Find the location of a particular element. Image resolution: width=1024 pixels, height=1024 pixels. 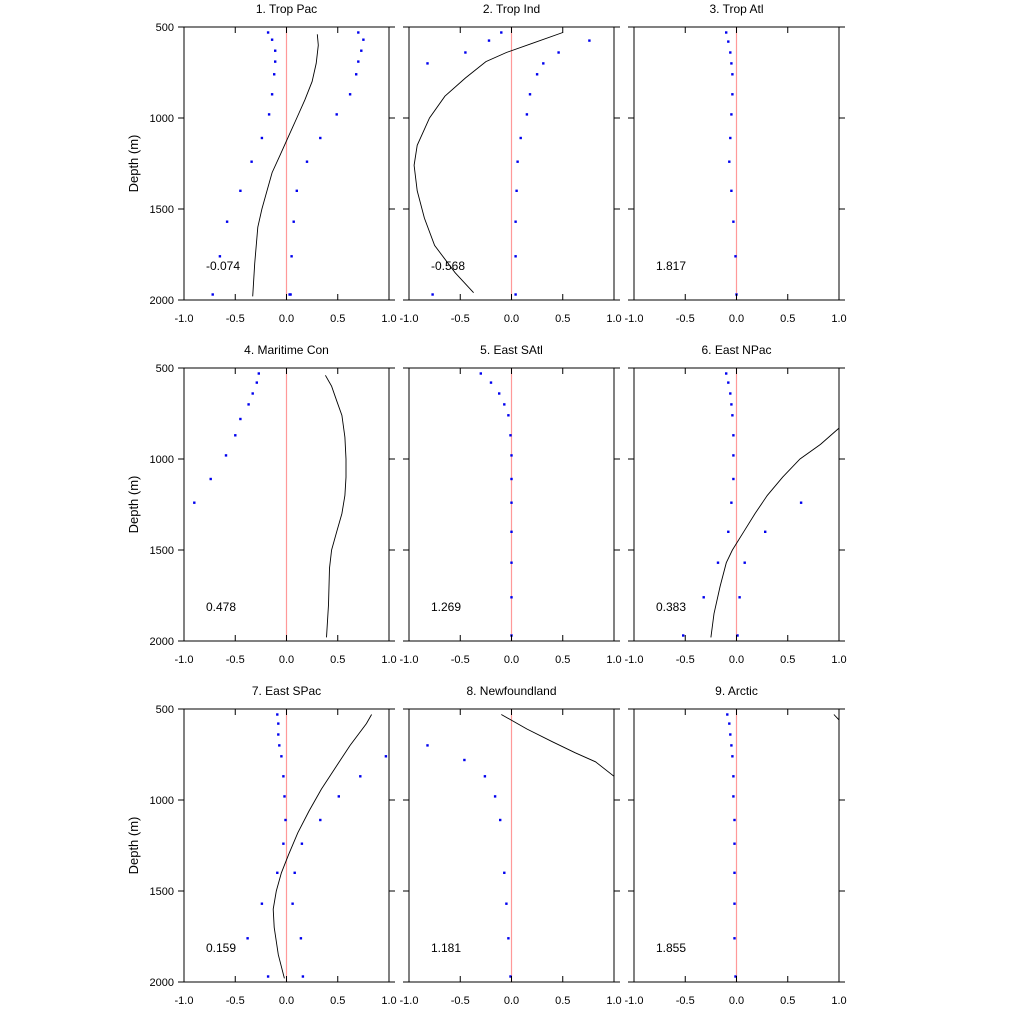

stat-value: 0.383 is located at coordinates (671, 607).